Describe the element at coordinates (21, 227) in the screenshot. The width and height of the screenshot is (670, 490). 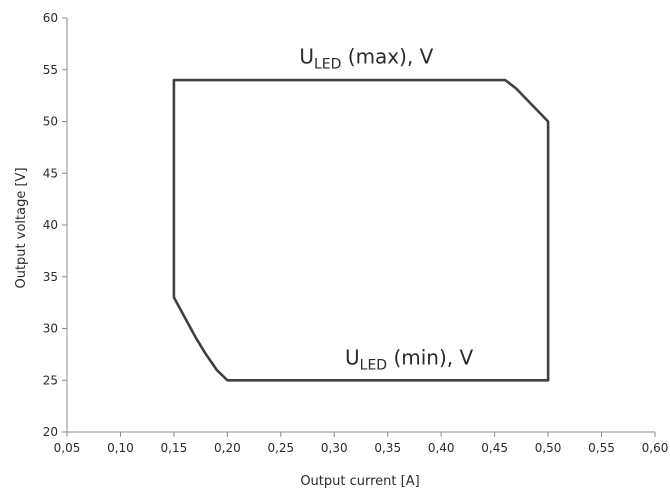
I see `y-axis-title: Output voltage [V]` at that location.